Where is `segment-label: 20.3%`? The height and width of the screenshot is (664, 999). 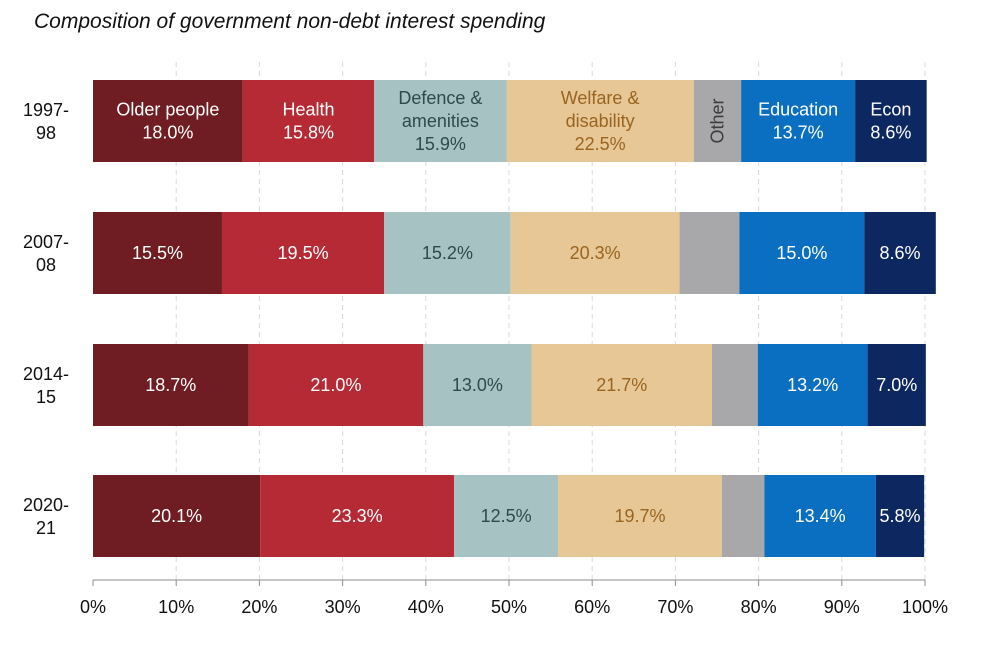
segment-label: 20.3% is located at coordinates (595, 253).